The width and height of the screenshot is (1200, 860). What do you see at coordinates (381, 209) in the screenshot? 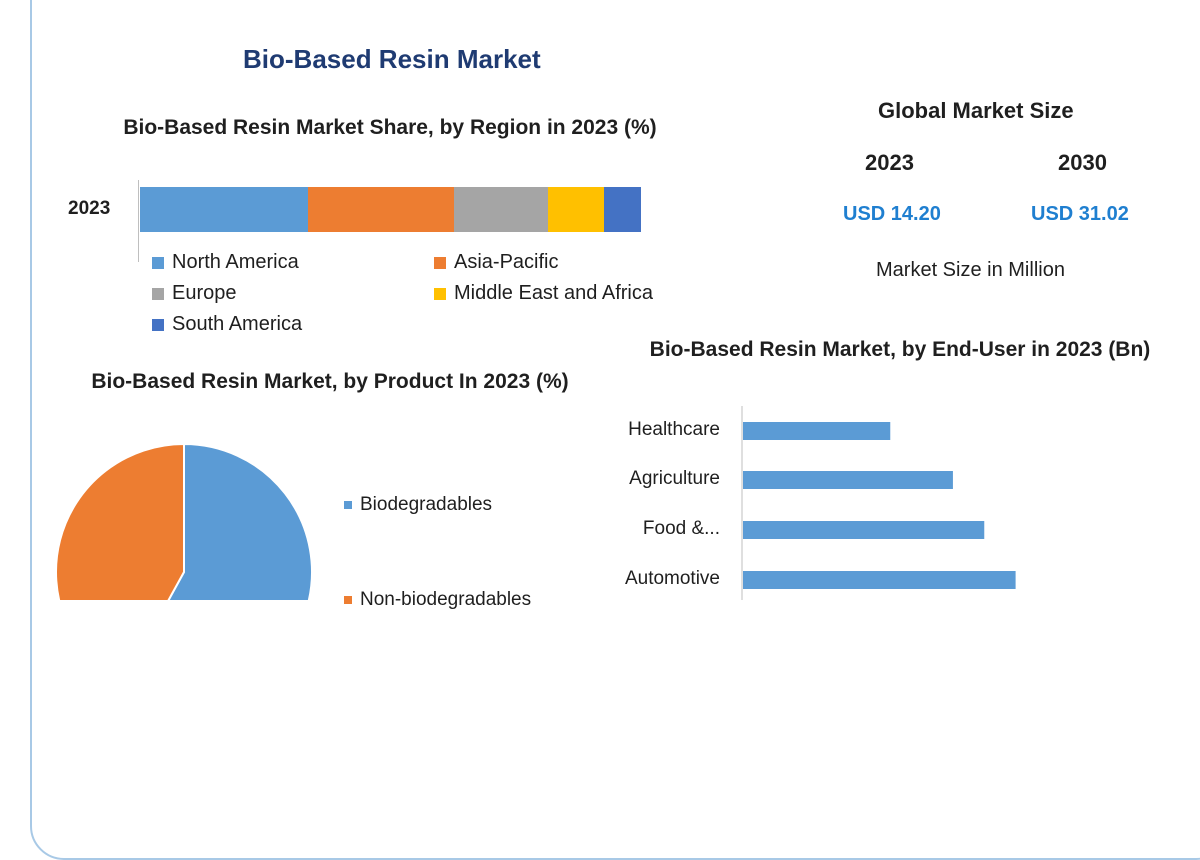
I see `region-segment-asia-pacific` at bounding box center [381, 209].